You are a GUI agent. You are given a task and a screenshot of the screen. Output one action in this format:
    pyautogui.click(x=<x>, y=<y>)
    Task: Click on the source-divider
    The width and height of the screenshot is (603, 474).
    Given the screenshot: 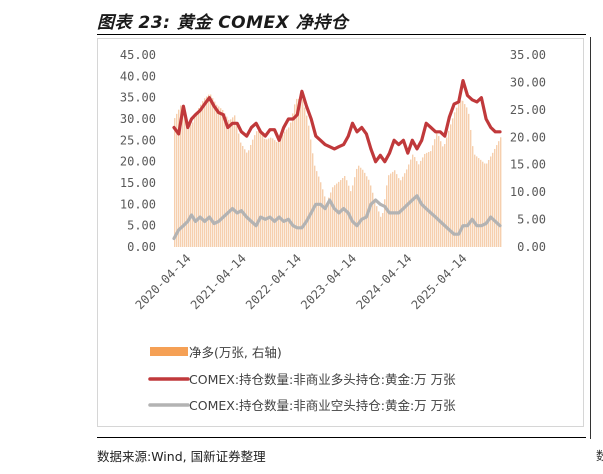 What is the action you would take?
    pyautogui.click(x=341, y=437)
    